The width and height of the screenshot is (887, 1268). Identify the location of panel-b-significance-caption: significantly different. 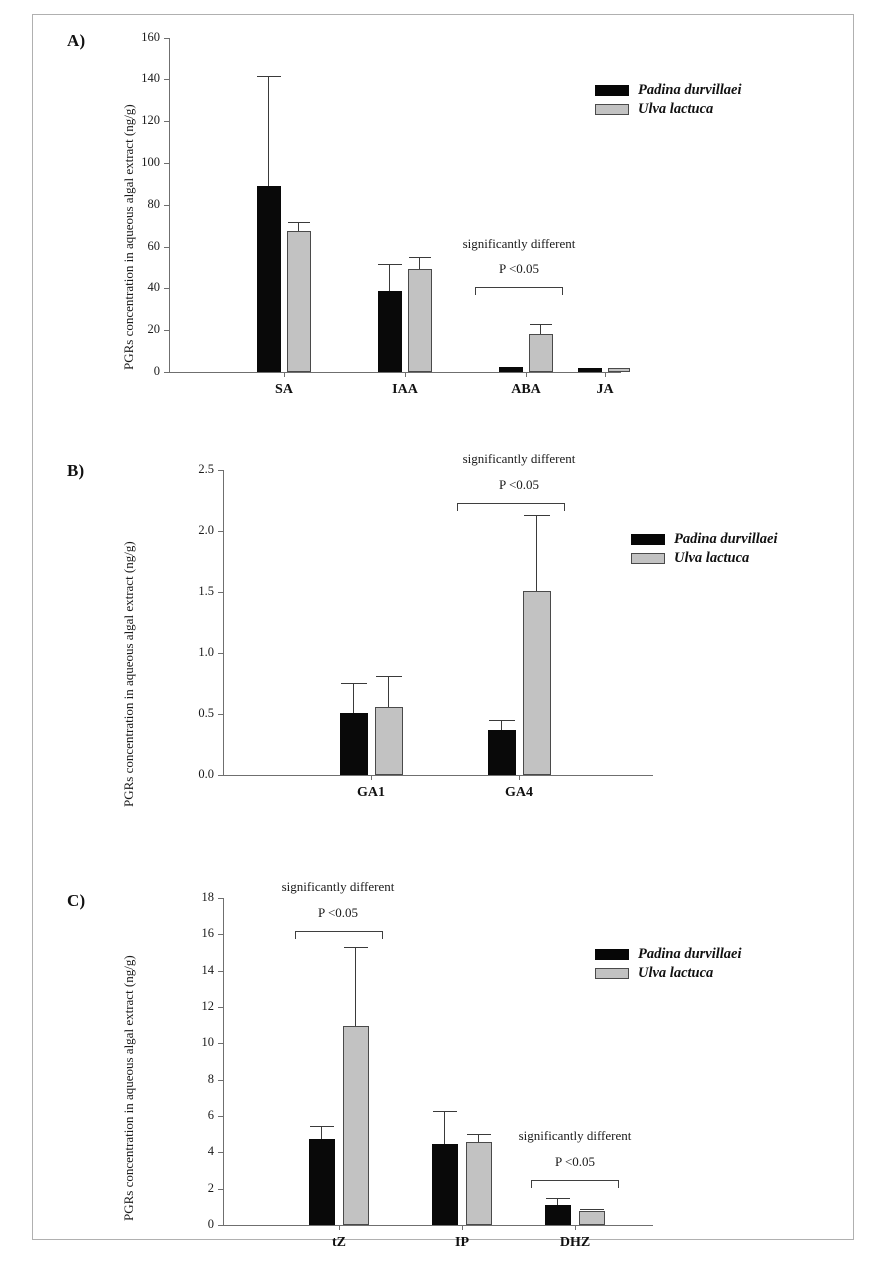
(519, 458).